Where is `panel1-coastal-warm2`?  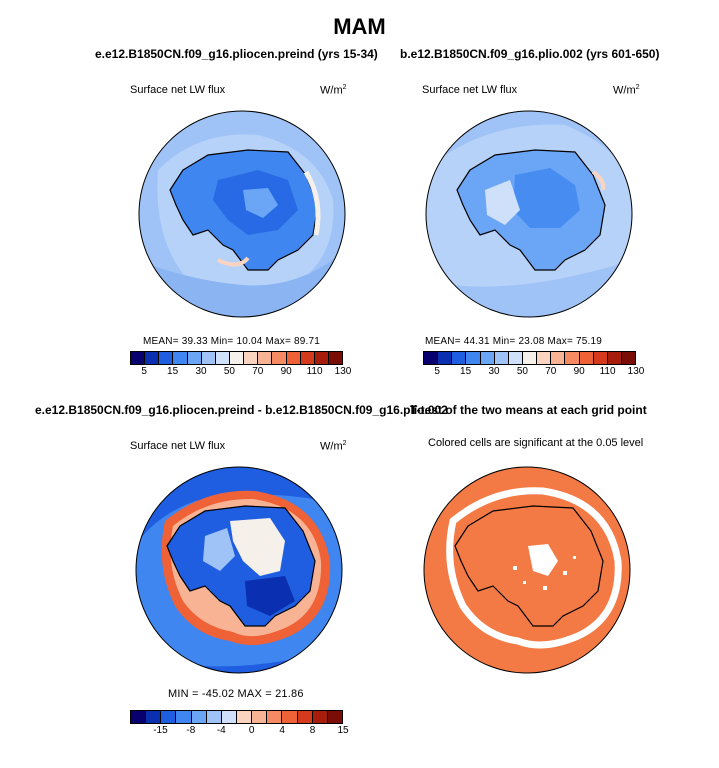
panel1-coastal-warm2 is located at coordinates (233, 261).